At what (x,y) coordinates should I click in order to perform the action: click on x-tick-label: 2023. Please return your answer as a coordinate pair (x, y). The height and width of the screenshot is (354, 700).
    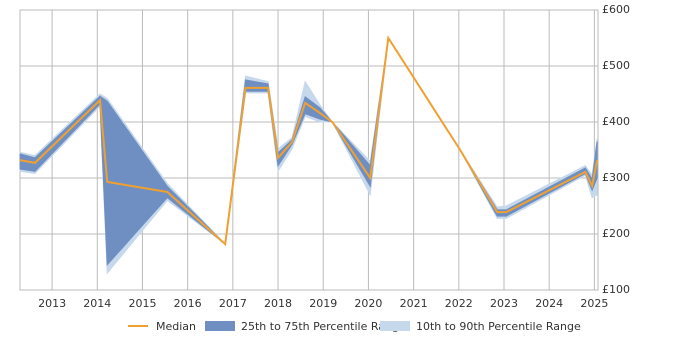
    Looking at the image, I should click on (504, 303).